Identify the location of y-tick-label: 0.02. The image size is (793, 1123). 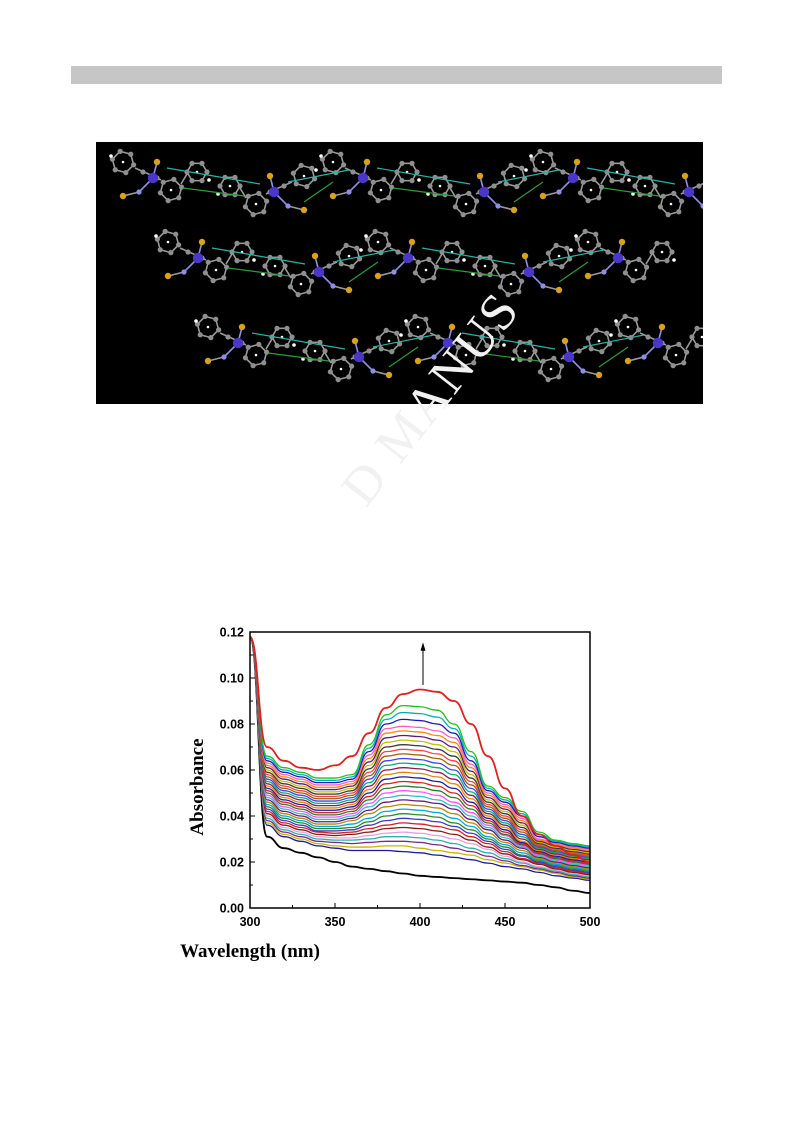
(232, 863).